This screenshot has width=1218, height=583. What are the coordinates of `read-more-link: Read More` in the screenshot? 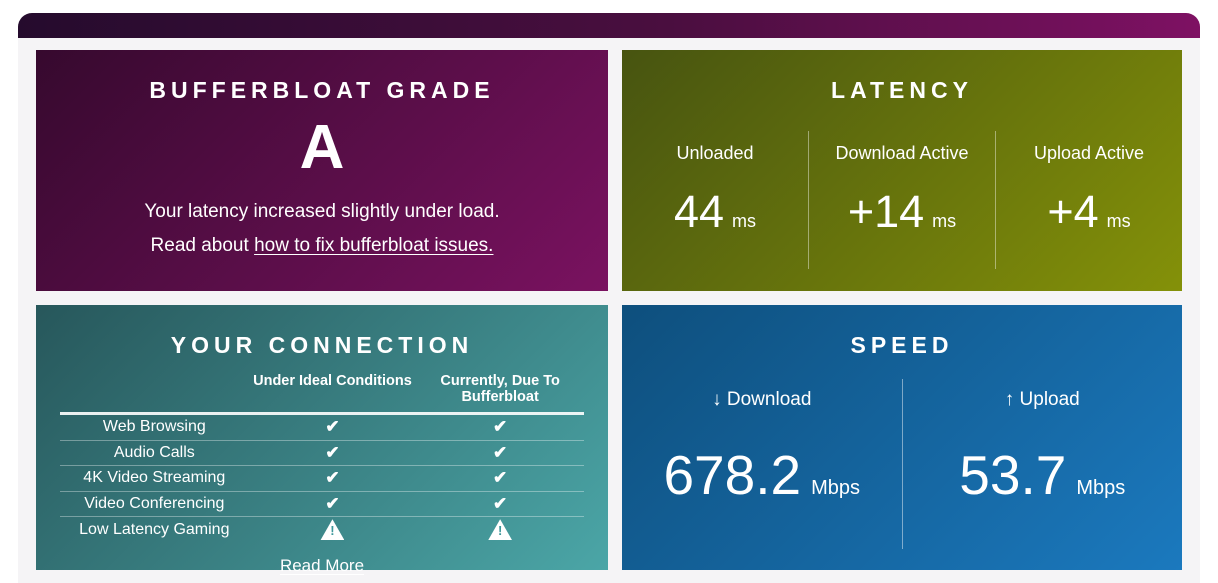 It's located at (322, 565).